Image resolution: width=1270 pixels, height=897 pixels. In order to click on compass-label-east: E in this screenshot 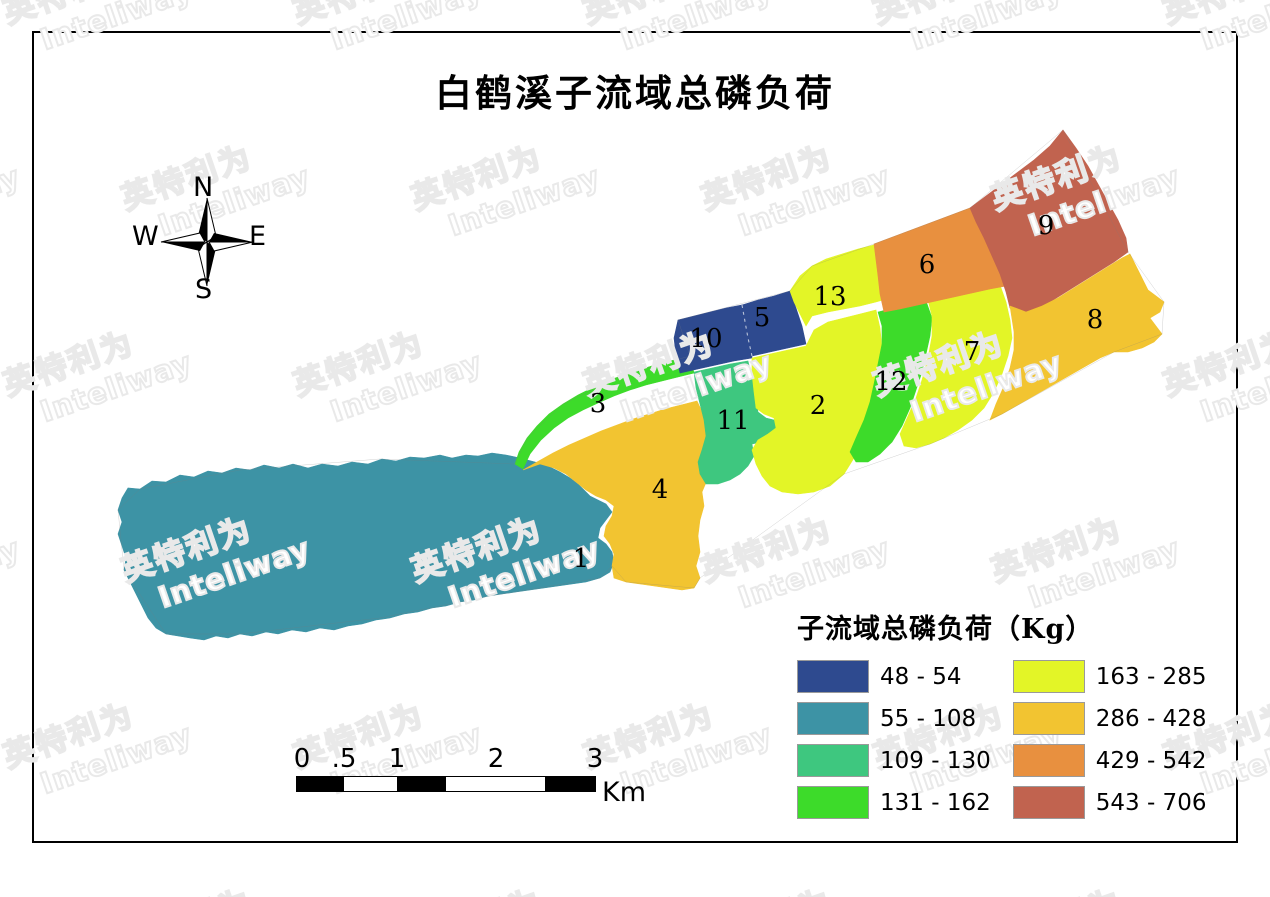, I will do `click(258, 236)`.